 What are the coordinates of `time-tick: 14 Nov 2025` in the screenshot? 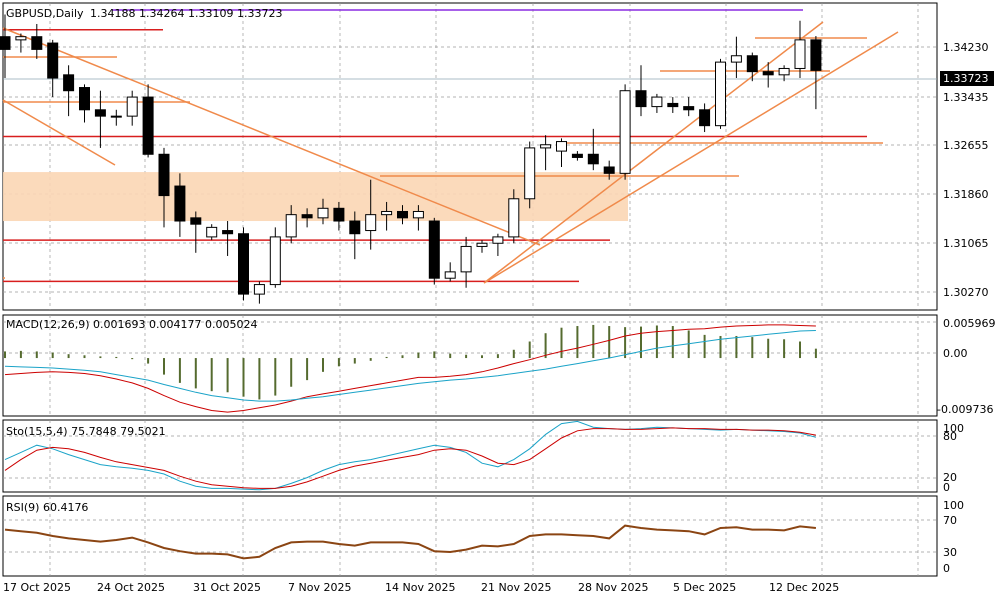 It's located at (420, 587).